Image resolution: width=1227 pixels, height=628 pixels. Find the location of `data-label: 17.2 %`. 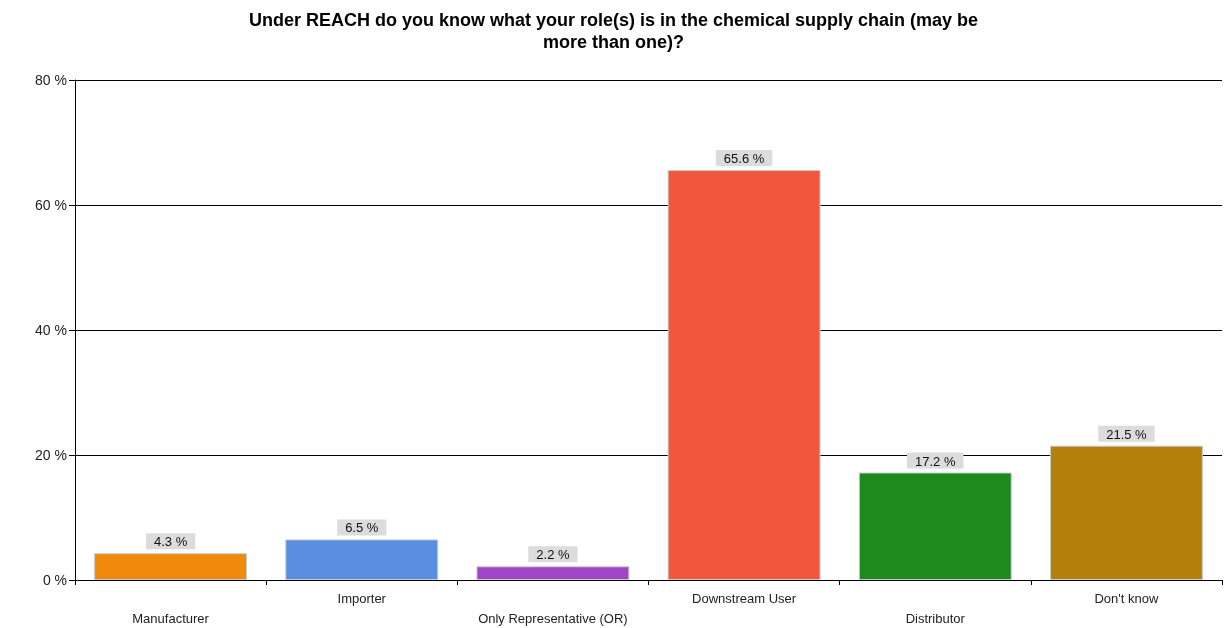

data-label: 17.2 % is located at coordinates (935, 461).